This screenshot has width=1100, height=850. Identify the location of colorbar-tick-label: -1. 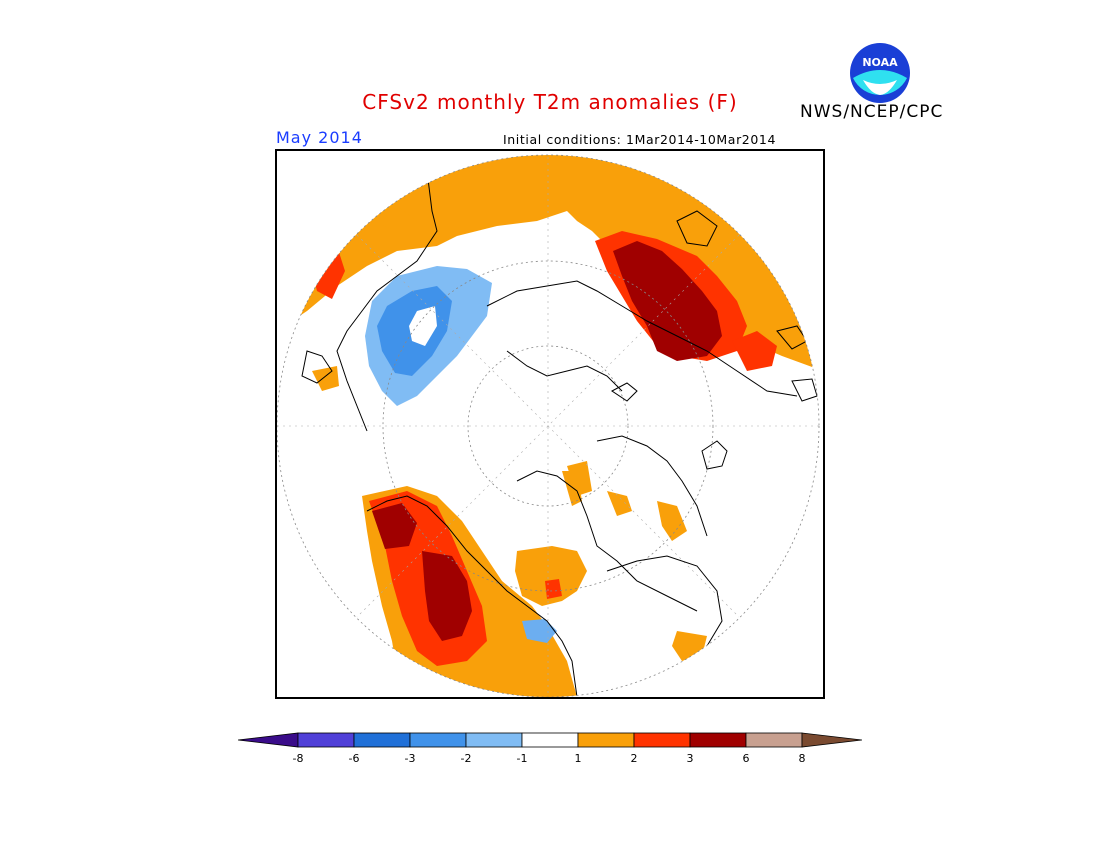
(522, 758).